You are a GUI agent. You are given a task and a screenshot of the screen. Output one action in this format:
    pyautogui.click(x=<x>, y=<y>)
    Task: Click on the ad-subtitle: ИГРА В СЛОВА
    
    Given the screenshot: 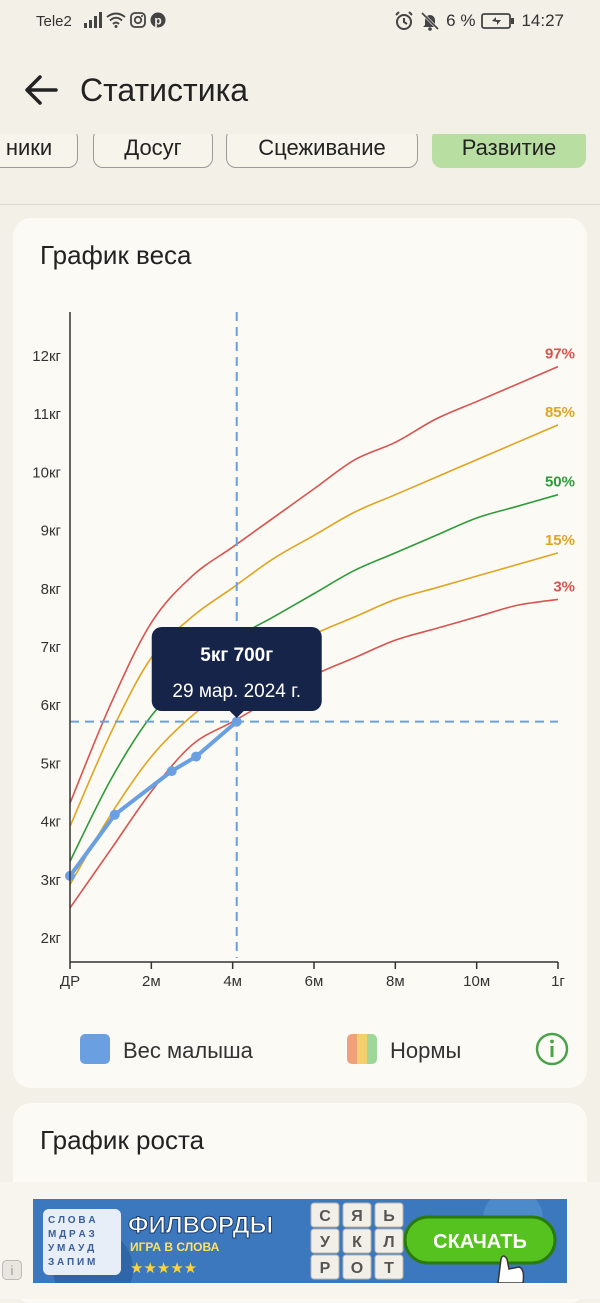 What is the action you would take?
    pyautogui.click(x=175, y=1247)
    